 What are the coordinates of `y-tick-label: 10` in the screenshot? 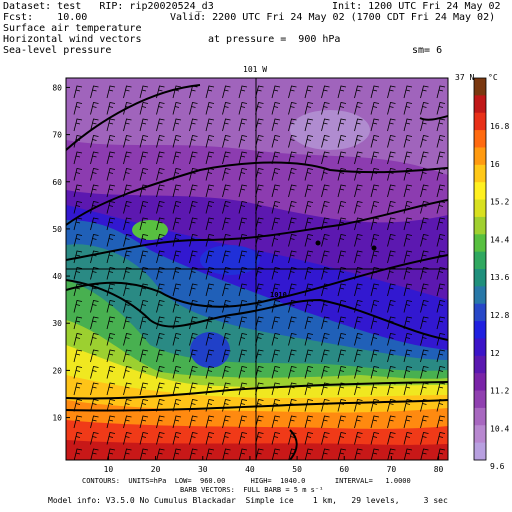 It's located at (57, 418).